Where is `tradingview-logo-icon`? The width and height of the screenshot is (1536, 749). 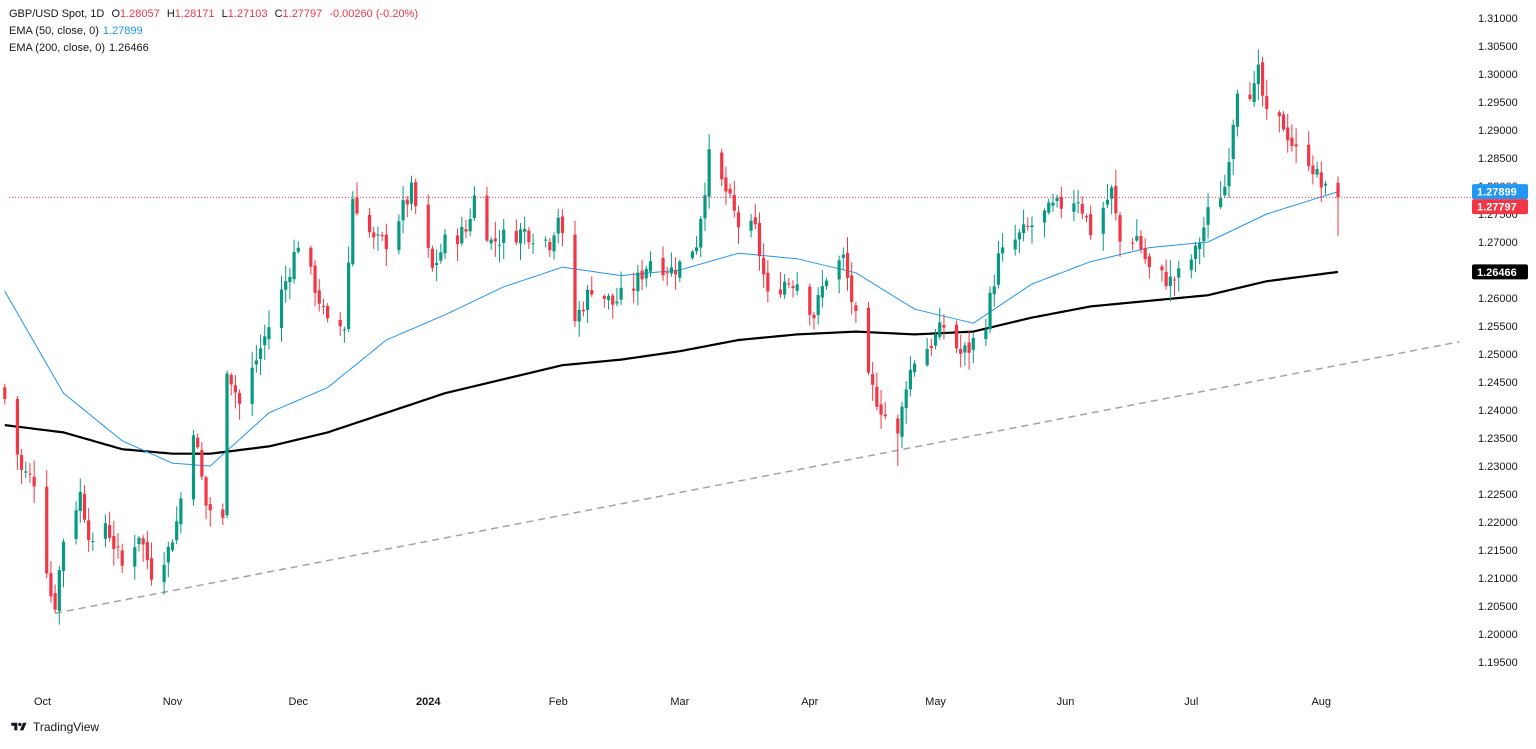
tradingview-logo-icon is located at coordinates (19, 726).